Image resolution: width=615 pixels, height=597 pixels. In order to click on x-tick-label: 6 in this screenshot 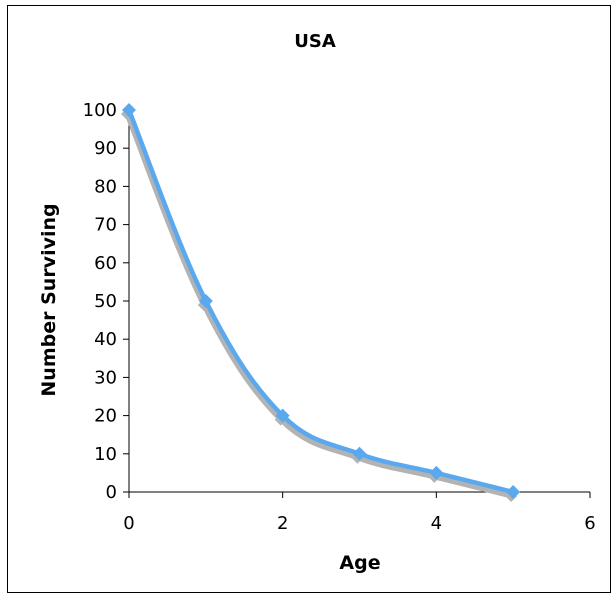, I will do `click(589, 523)`.